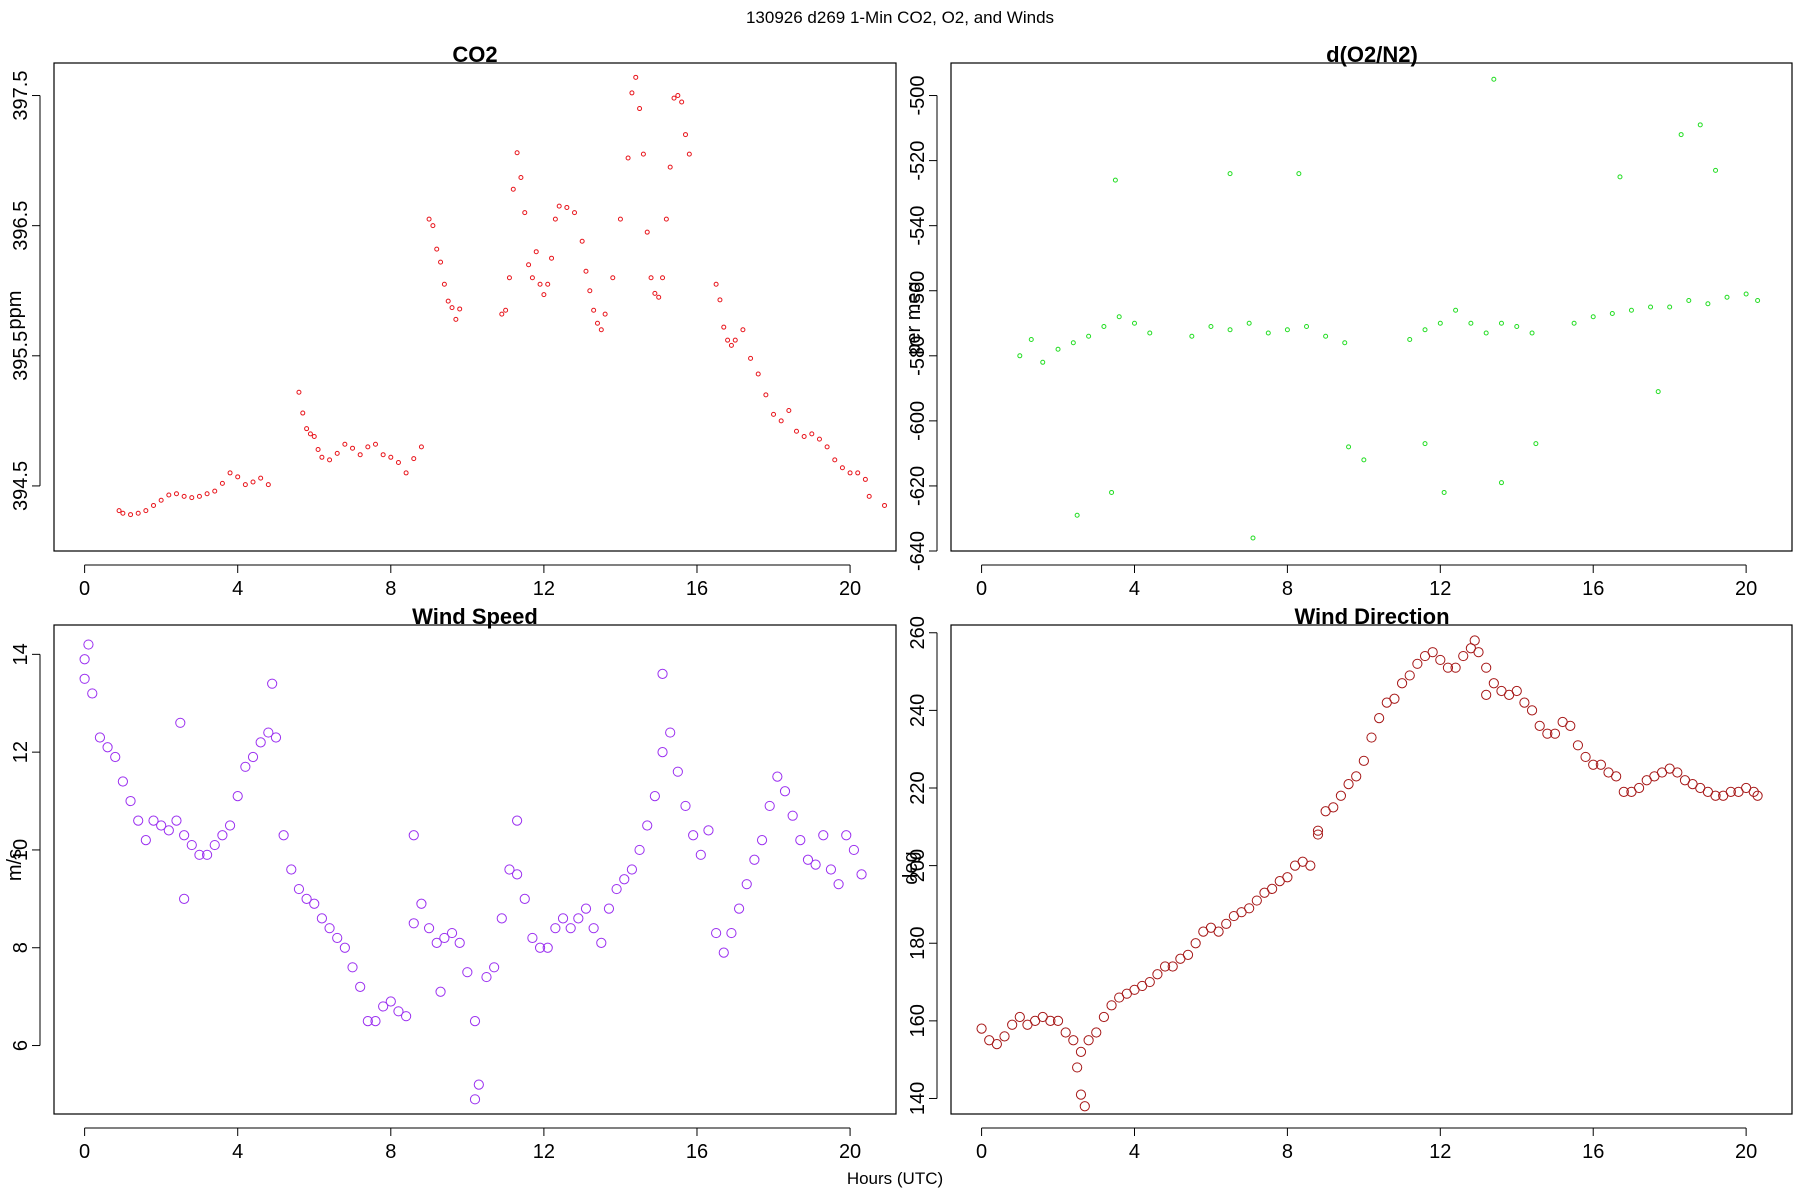 The height and width of the screenshot is (1200, 1800). I want to click on y-tick-label: 14, so click(21, 654).